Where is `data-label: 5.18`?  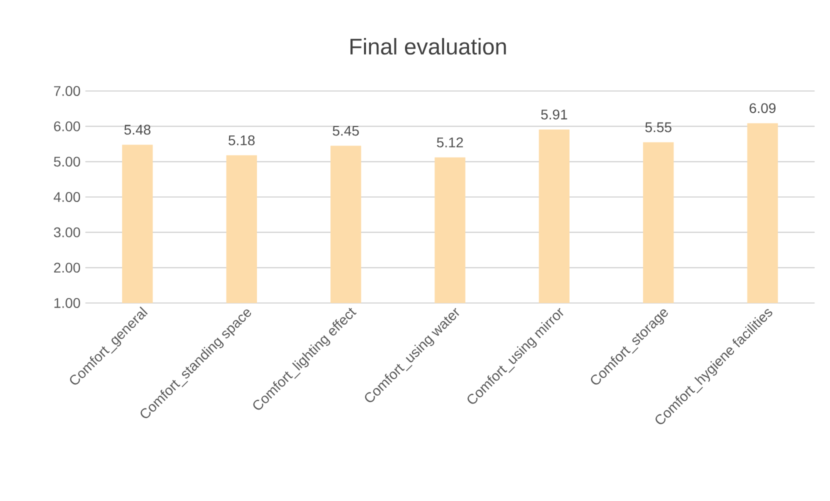 data-label: 5.18 is located at coordinates (241, 140).